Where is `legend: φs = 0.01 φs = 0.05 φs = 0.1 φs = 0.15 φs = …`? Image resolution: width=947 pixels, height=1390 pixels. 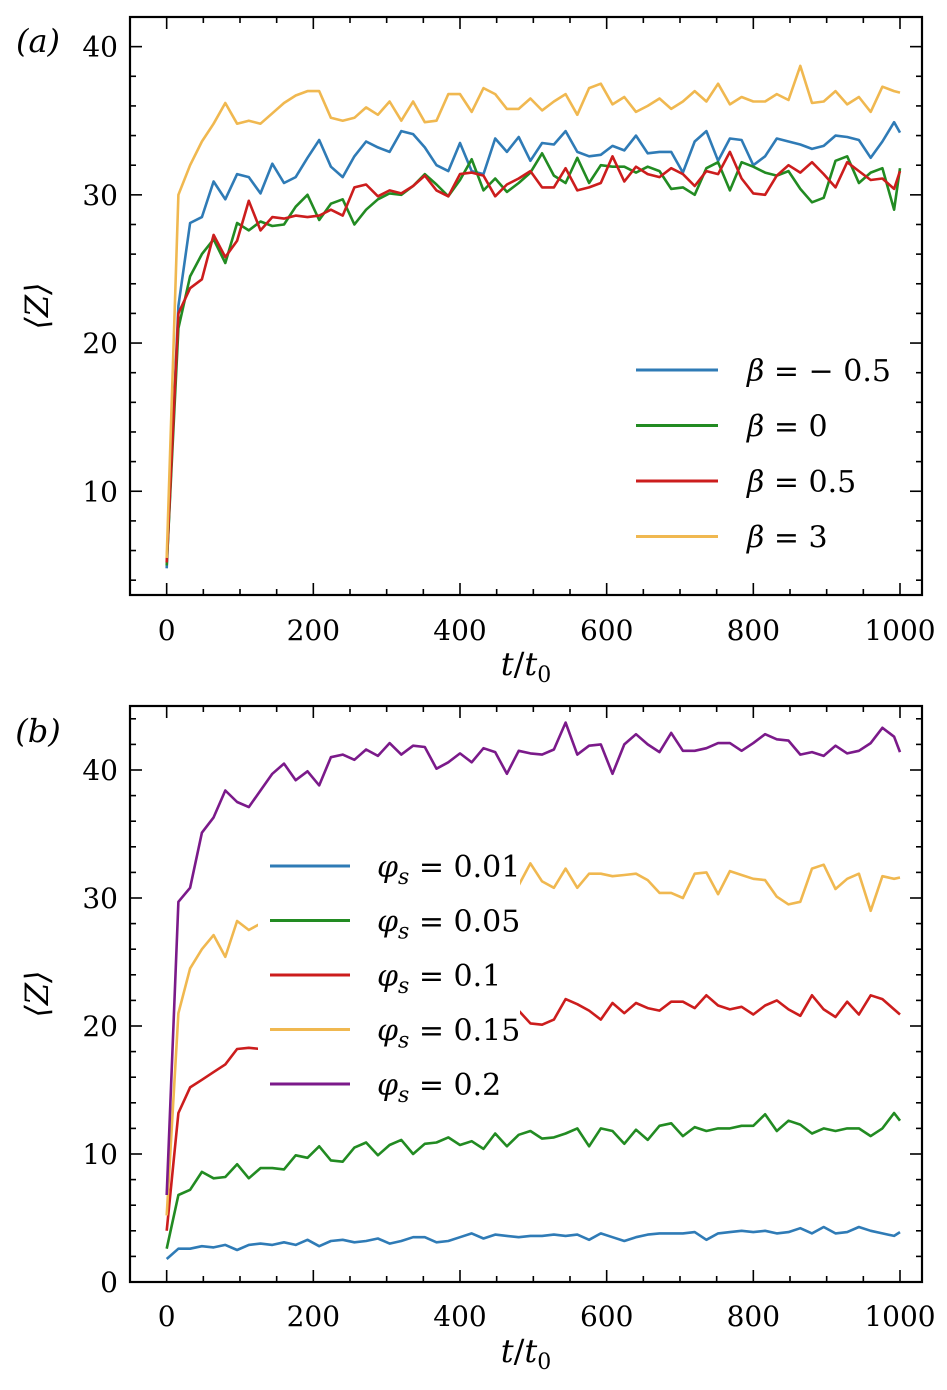 legend: φs = 0.01 φs = 0.05 φs = 0.1 φs = 0.15 φs = … is located at coordinates (389, 973).